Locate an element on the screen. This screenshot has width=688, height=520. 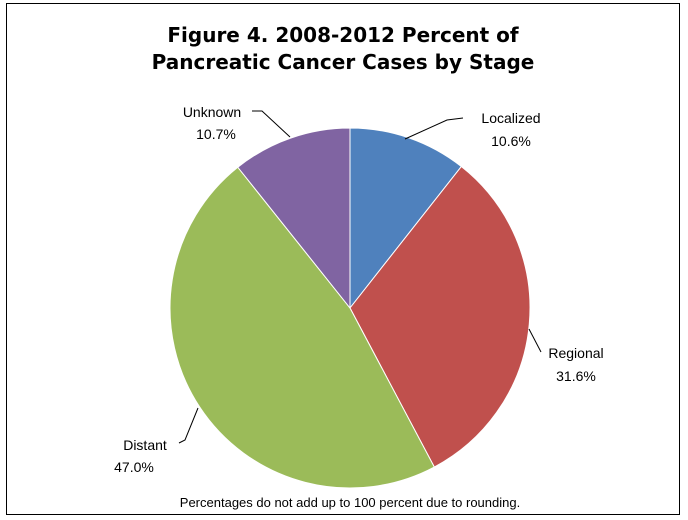
pie-slice-unknown is located at coordinates (294, 218).